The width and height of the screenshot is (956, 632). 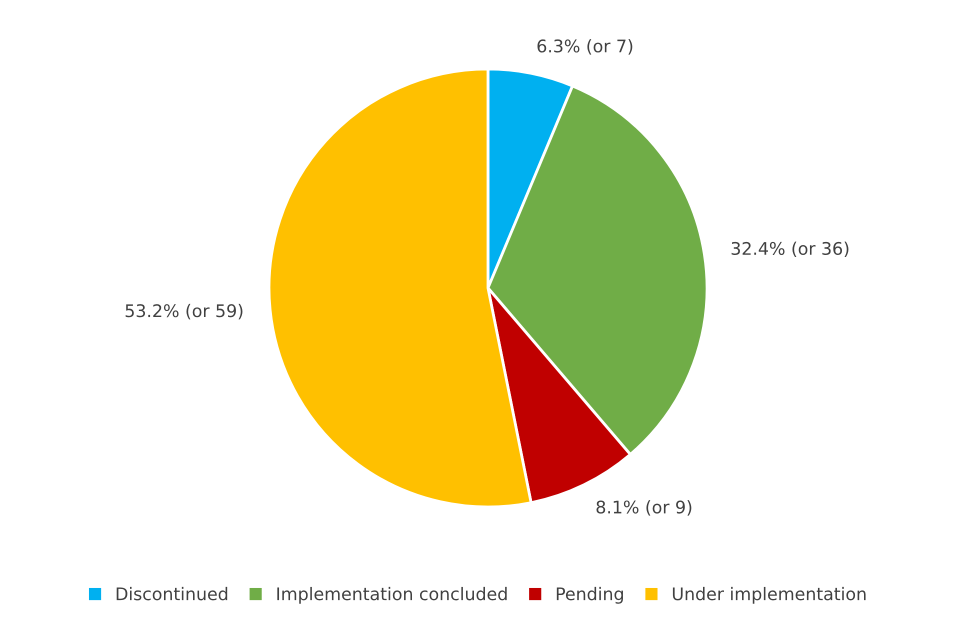 I want to click on legend-label: Under implementation, so click(x=769, y=595).